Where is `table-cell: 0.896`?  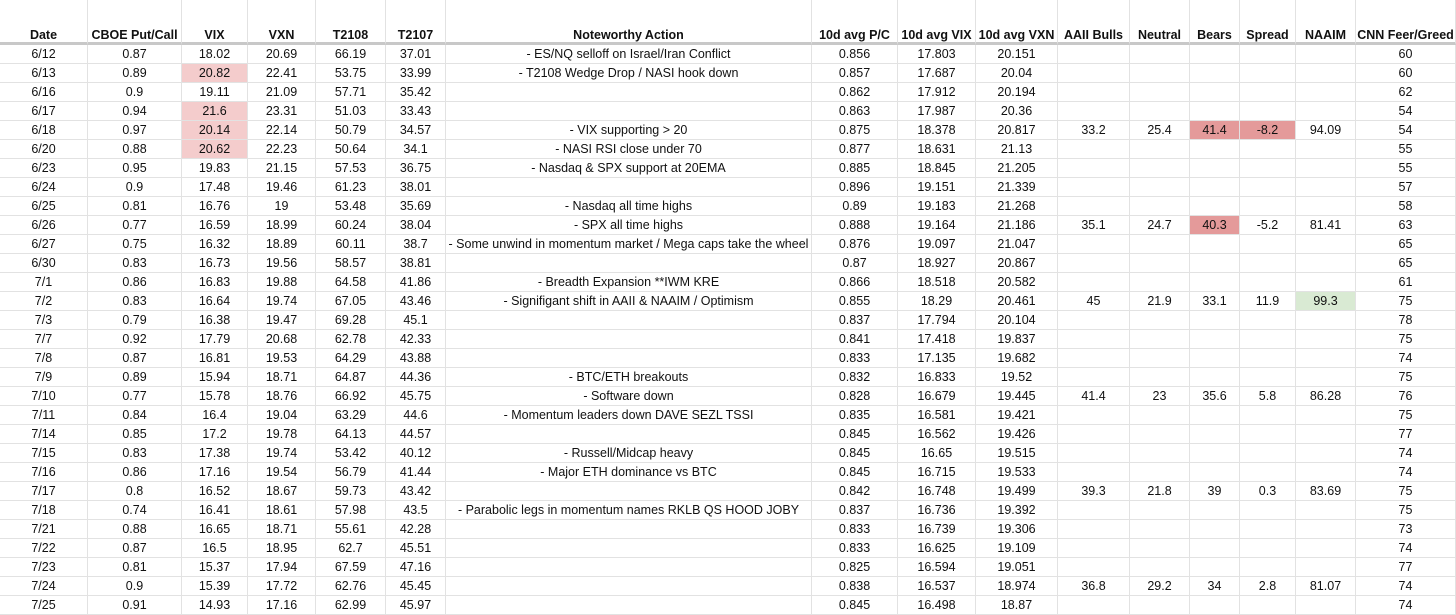 table-cell: 0.896 is located at coordinates (855, 187).